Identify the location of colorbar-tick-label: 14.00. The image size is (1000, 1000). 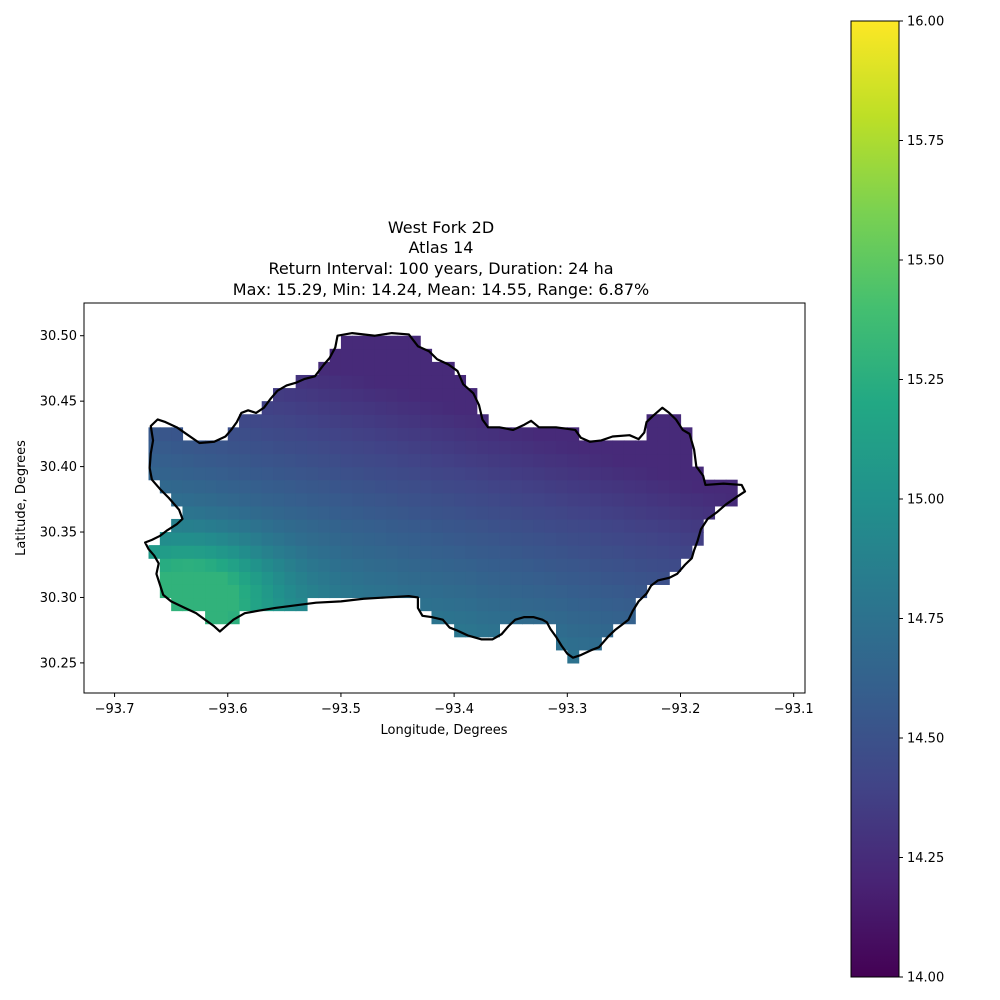
(925, 978).